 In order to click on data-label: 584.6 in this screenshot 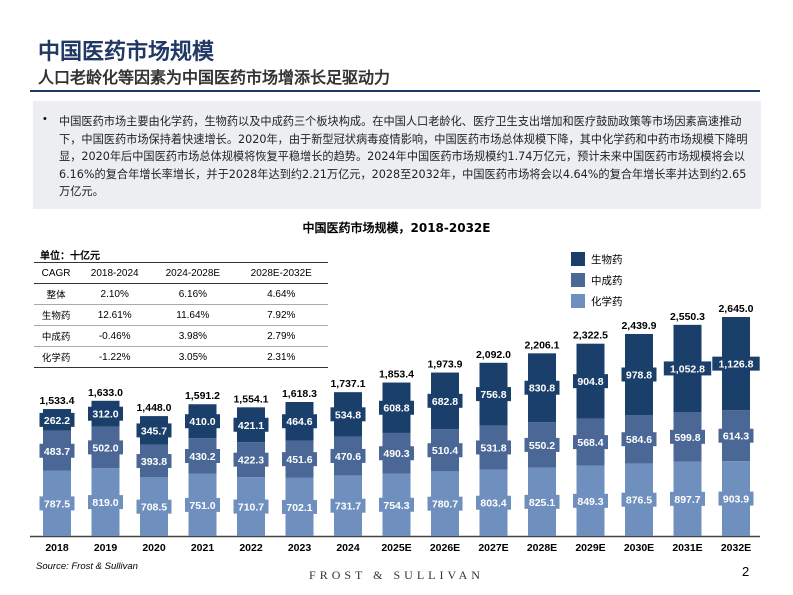, I will do `click(639, 440)`.